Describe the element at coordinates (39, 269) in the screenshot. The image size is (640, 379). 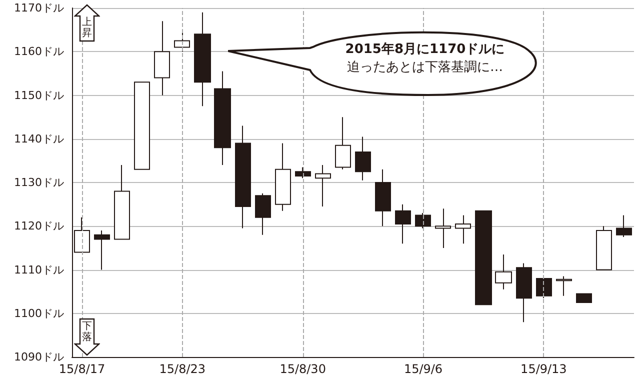
I see `y-tick-label: 1110ドル` at that location.